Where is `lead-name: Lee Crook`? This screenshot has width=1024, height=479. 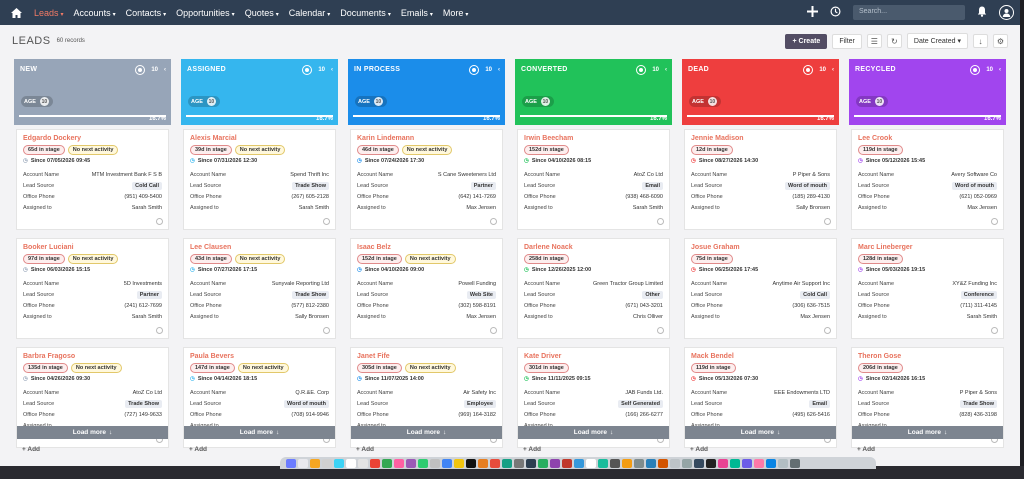 lead-name: Lee Crook is located at coordinates (875, 138).